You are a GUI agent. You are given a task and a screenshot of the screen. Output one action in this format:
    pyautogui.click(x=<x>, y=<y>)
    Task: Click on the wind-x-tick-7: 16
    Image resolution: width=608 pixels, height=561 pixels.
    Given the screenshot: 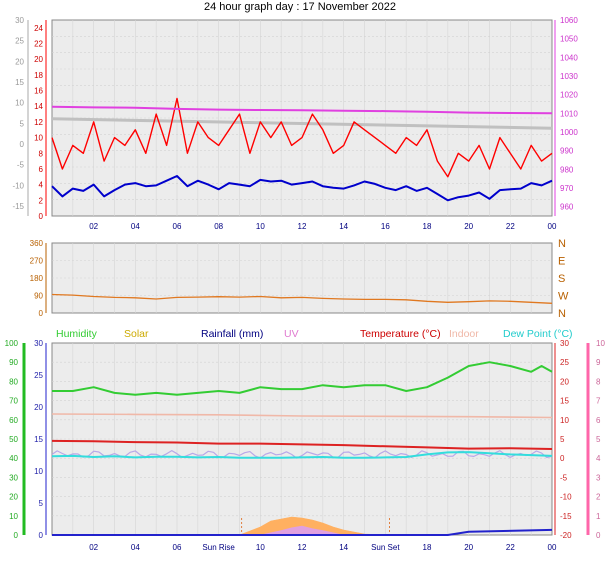 What is the action you would take?
    pyautogui.click(x=385, y=226)
    